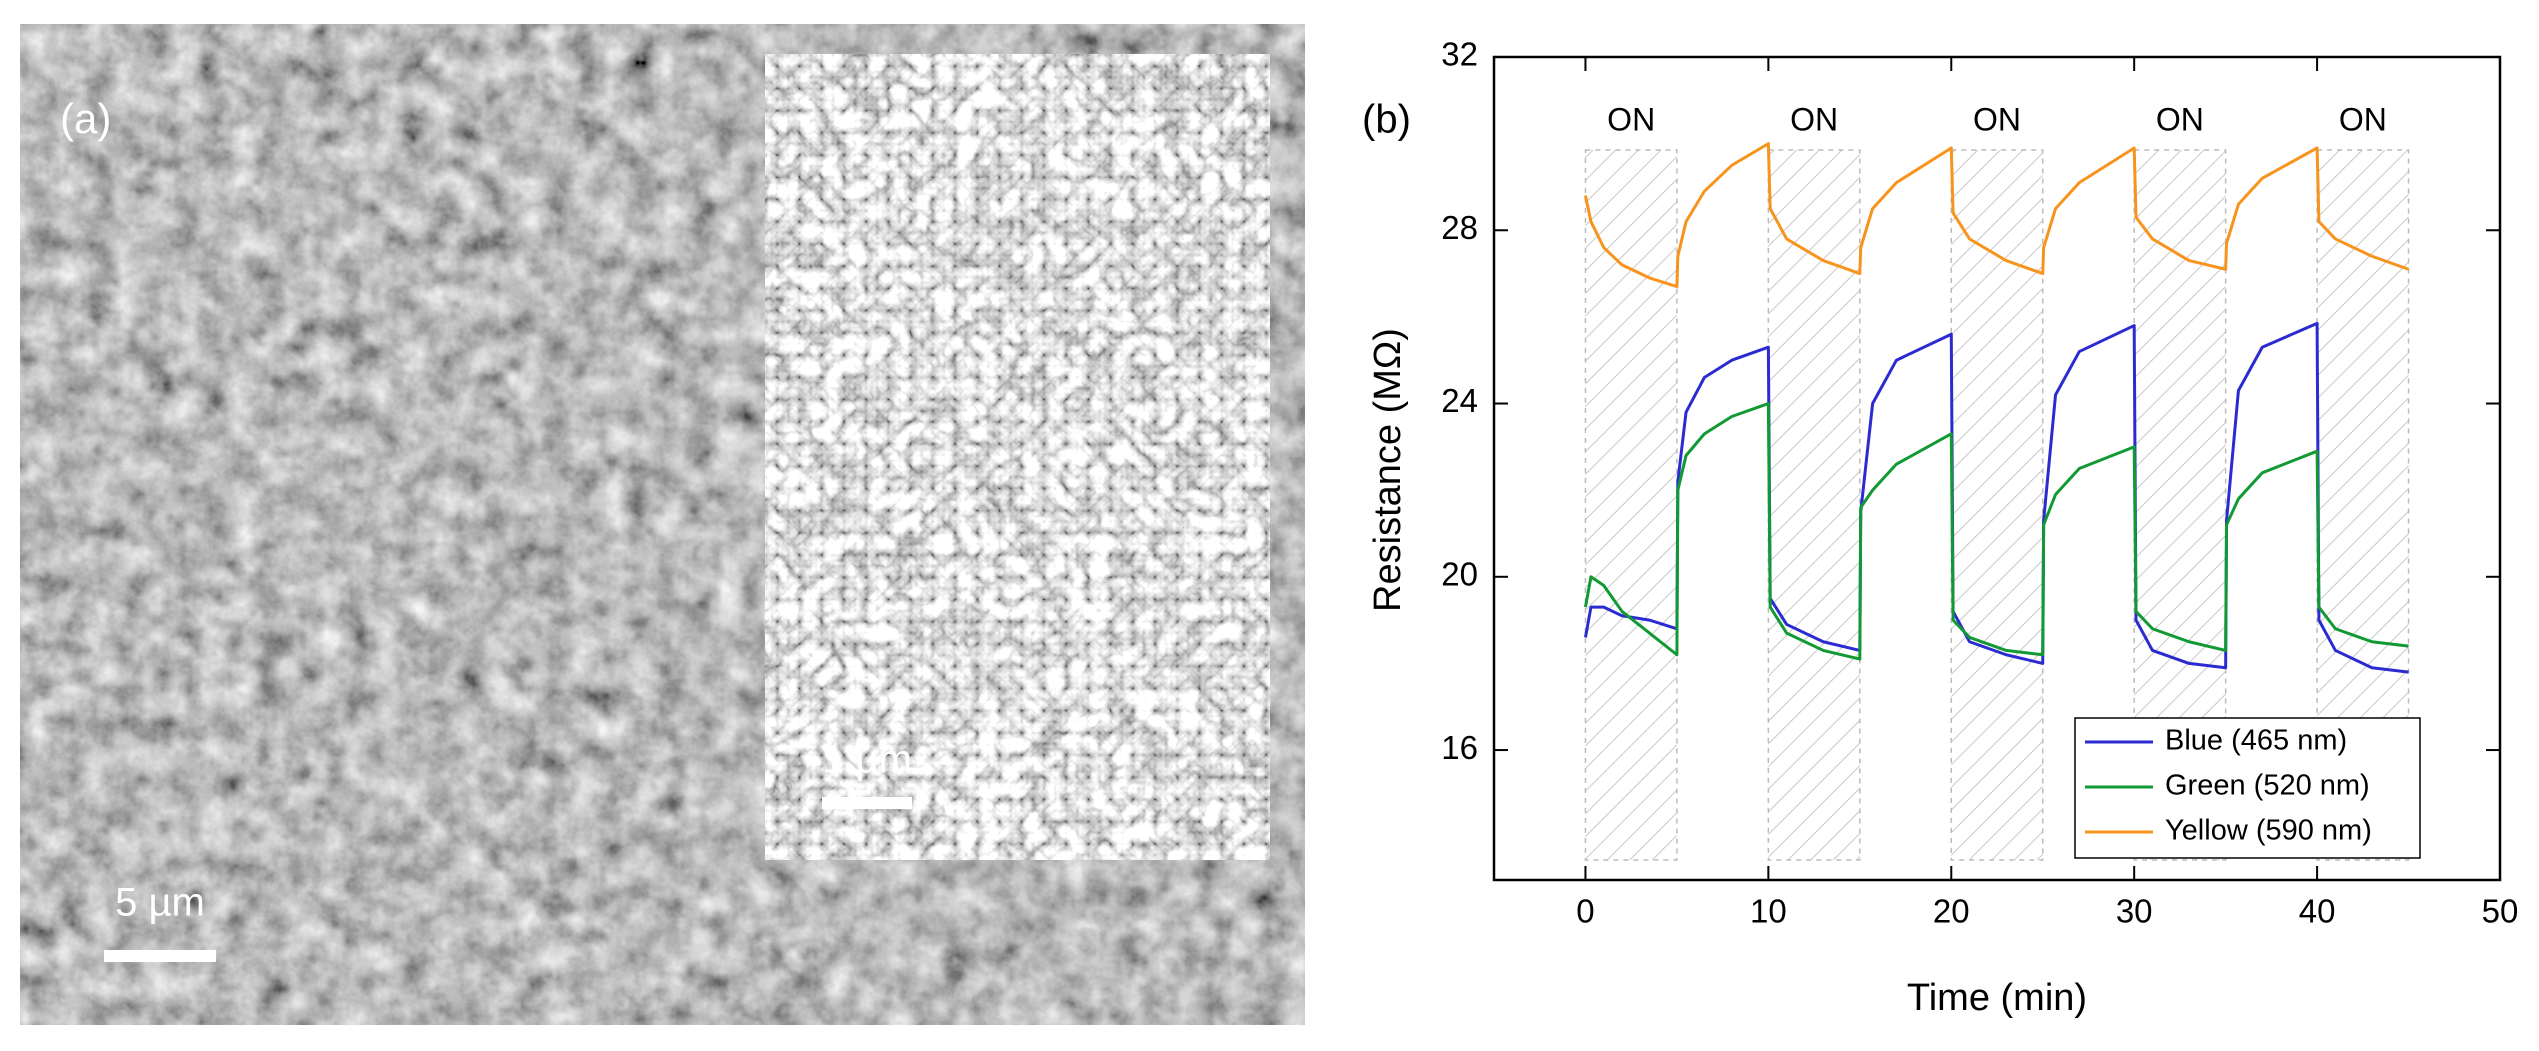 The image size is (2539, 1051). Describe the element at coordinates (1386, 120) in the screenshot. I see `panel-label: (b)` at that location.